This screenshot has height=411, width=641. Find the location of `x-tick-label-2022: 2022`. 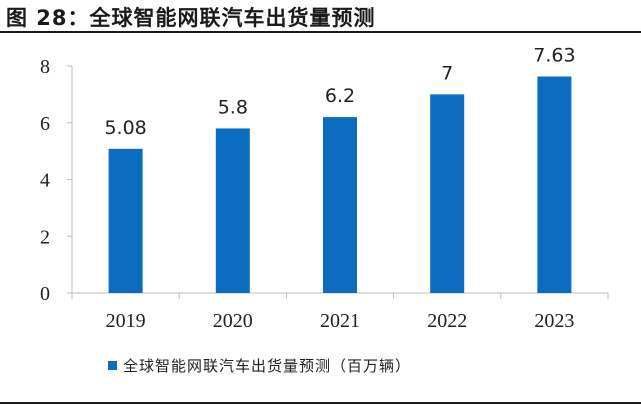

x-tick-label-2022: 2022 is located at coordinates (447, 321).